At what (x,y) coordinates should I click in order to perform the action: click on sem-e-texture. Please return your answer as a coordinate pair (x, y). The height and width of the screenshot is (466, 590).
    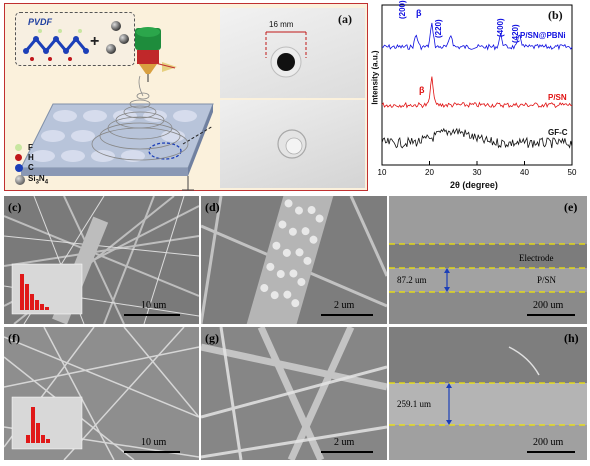
    Looking at the image, I should click on (488, 260).